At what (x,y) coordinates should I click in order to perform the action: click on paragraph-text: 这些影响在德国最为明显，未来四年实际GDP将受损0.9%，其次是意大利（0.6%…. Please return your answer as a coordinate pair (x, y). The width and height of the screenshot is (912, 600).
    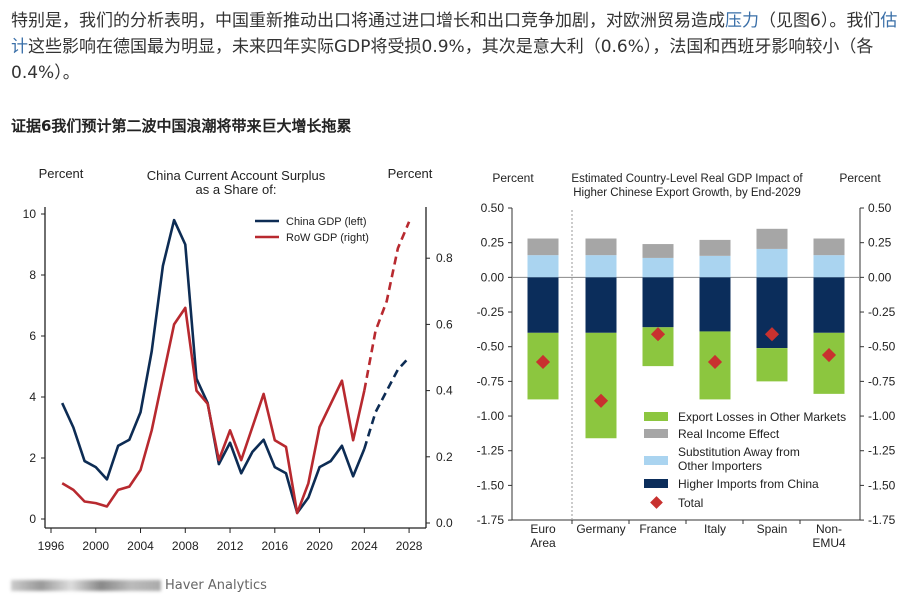
    Looking at the image, I should click on (442, 60).